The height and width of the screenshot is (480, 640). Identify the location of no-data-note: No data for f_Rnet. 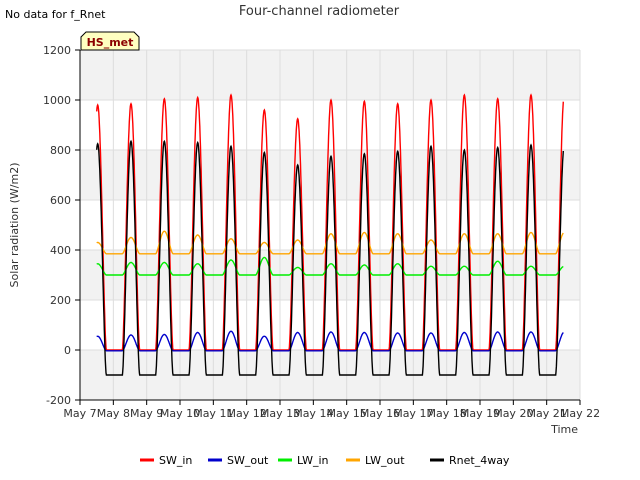
(55, 14).